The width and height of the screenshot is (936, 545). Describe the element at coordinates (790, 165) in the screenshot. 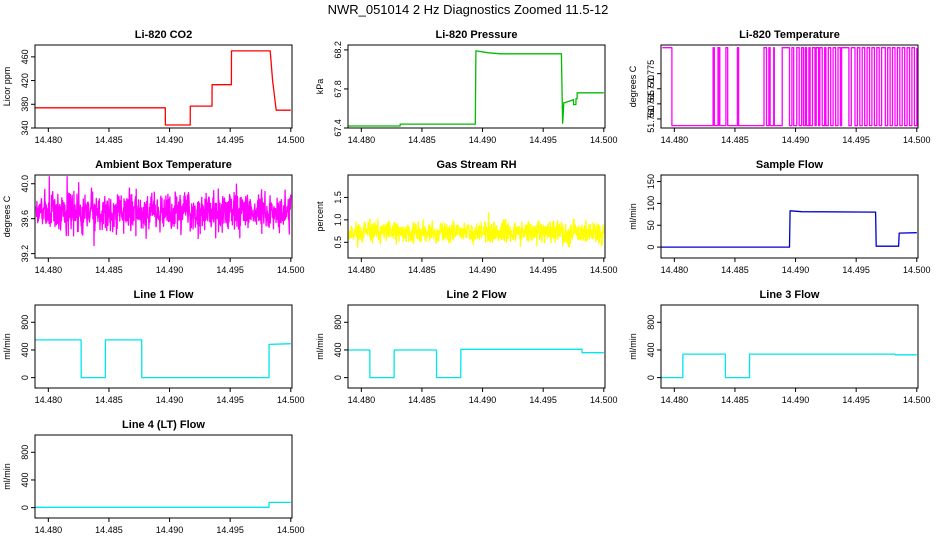

I see `chart-title: Sample Flow` at that location.